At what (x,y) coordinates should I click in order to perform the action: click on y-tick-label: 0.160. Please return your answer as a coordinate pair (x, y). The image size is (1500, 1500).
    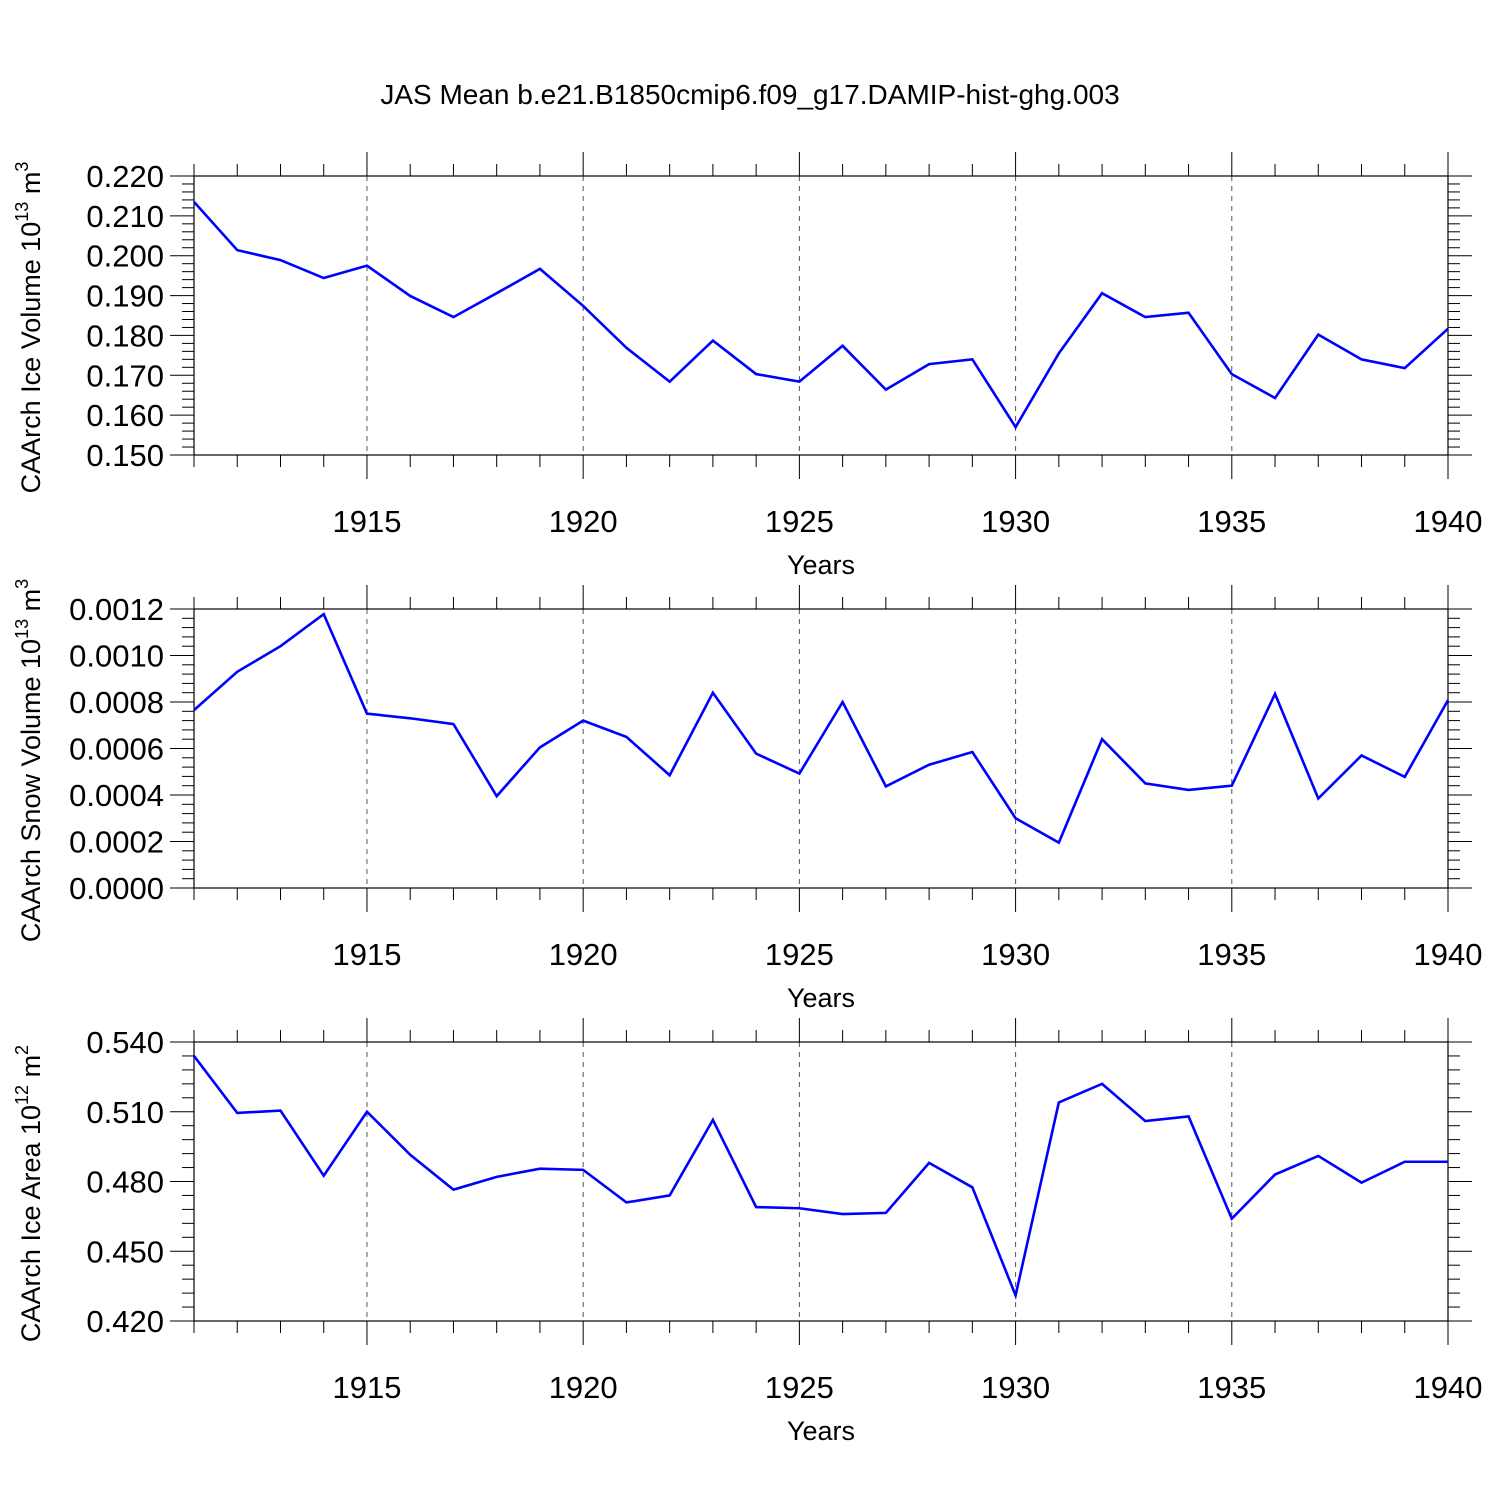
    Looking at the image, I should click on (125, 415).